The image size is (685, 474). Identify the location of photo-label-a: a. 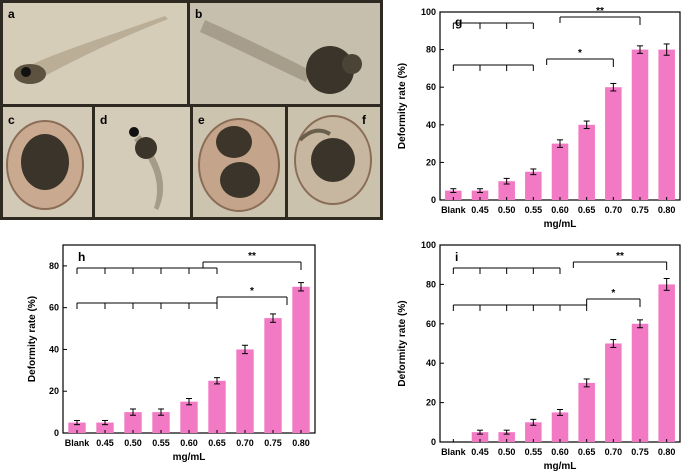
(11, 14).